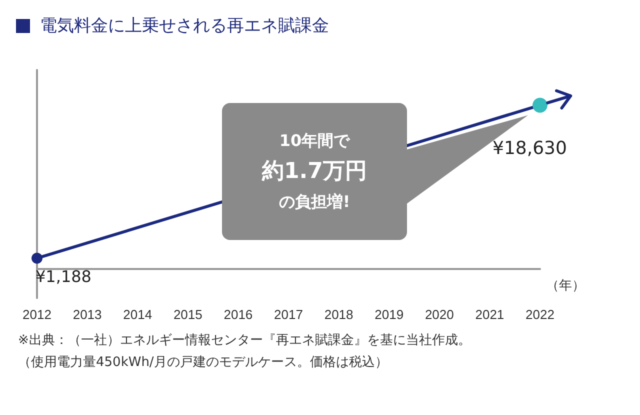  I want to click on x-tick-label: 2013, so click(87, 314).